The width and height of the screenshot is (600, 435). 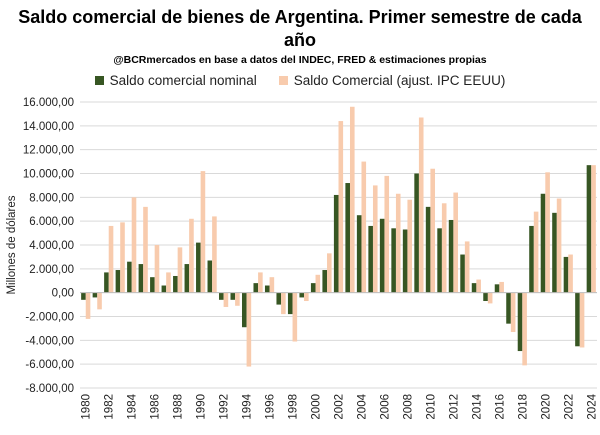 What do you see at coordinates (325, 281) in the screenshot?
I see `bar-nominal-2001` at bounding box center [325, 281].